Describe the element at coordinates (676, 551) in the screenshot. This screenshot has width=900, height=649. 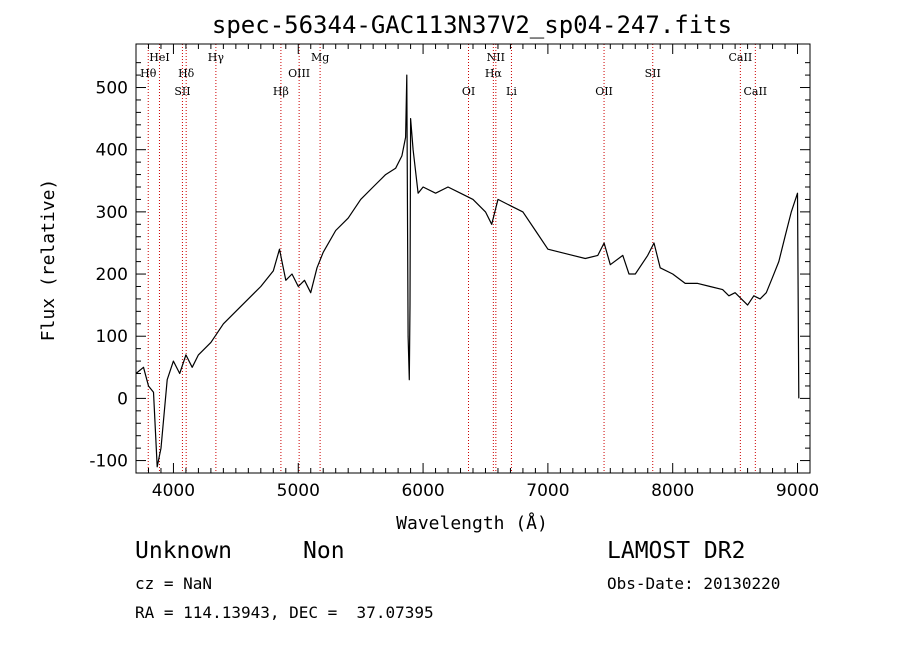
I see `survey-name: LAMOST DR2` at that location.